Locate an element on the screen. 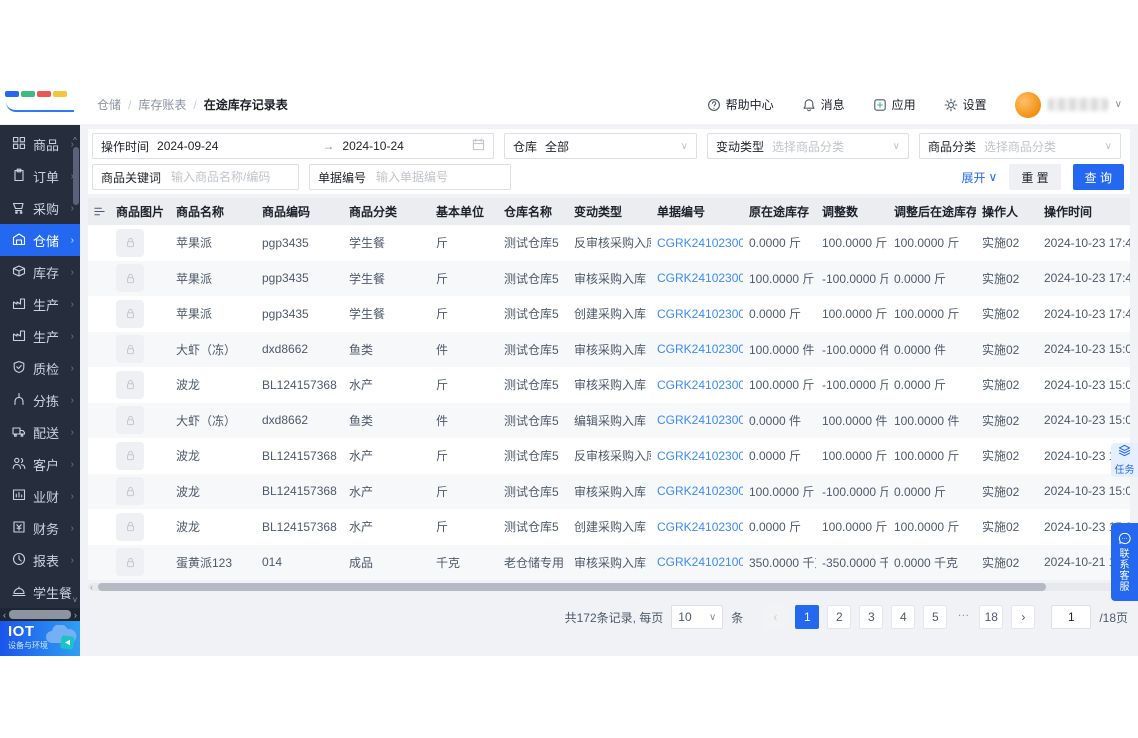 The width and height of the screenshot is (1138, 738). page-button-5: 5 is located at coordinates (935, 617).